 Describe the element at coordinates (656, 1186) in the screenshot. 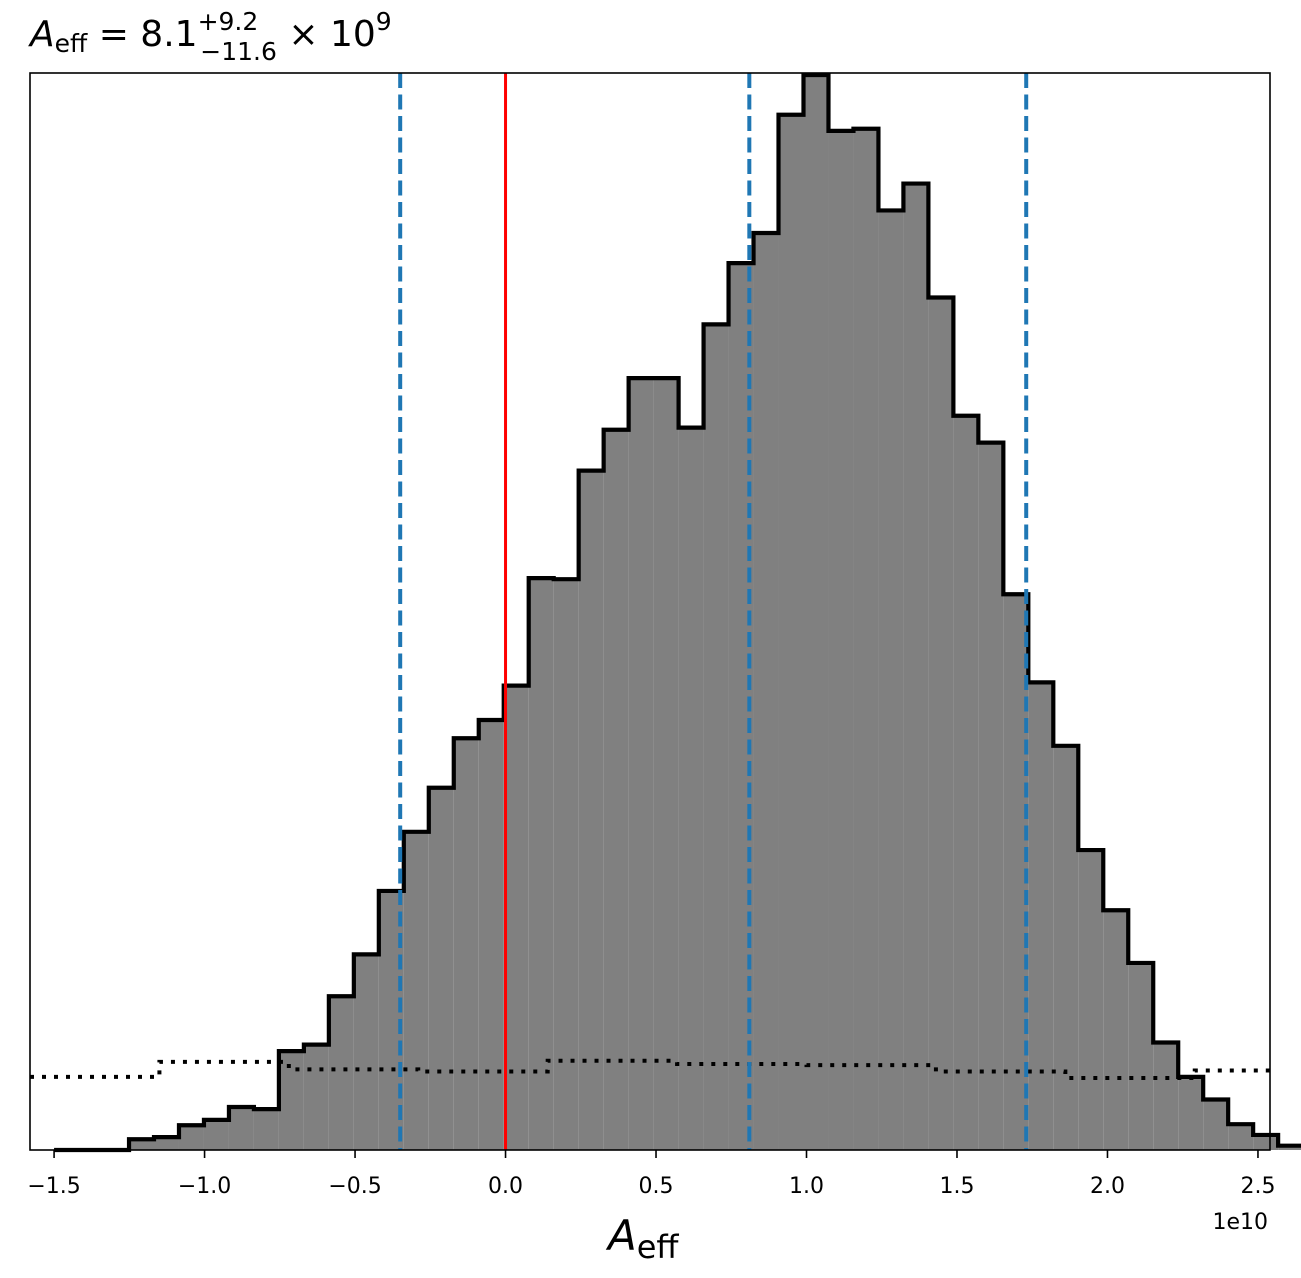

I see `x-tick-label: 0.5` at that location.